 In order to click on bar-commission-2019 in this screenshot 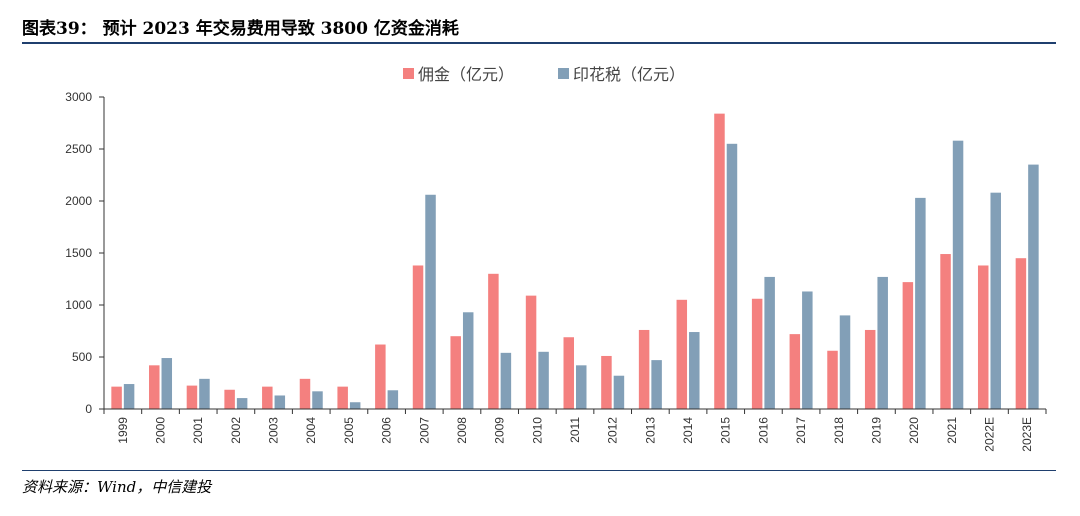, I will do `click(870, 369)`.